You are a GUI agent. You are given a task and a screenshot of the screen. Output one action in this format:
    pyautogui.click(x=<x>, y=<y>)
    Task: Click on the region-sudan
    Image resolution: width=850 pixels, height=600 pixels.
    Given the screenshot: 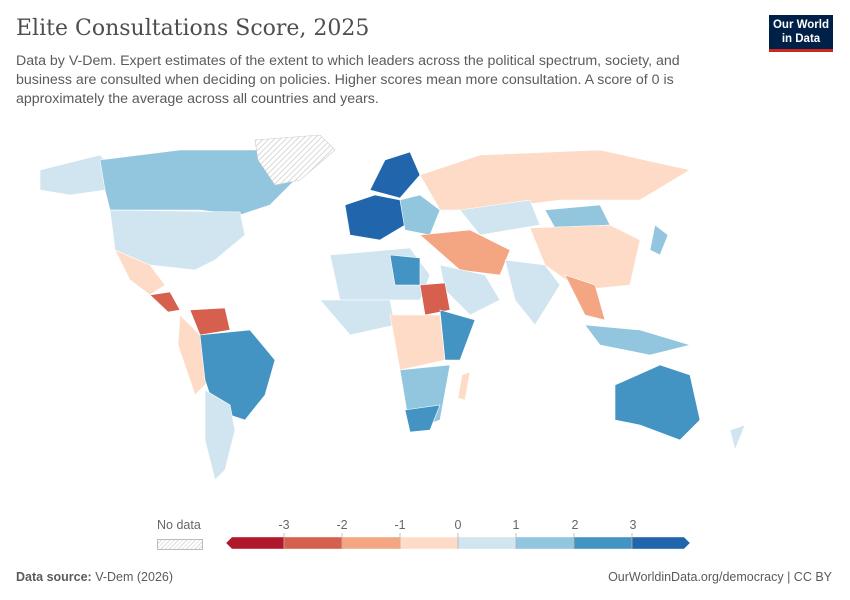 What is the action you would take?
    pyautogui.click(x=435, y=299)
    